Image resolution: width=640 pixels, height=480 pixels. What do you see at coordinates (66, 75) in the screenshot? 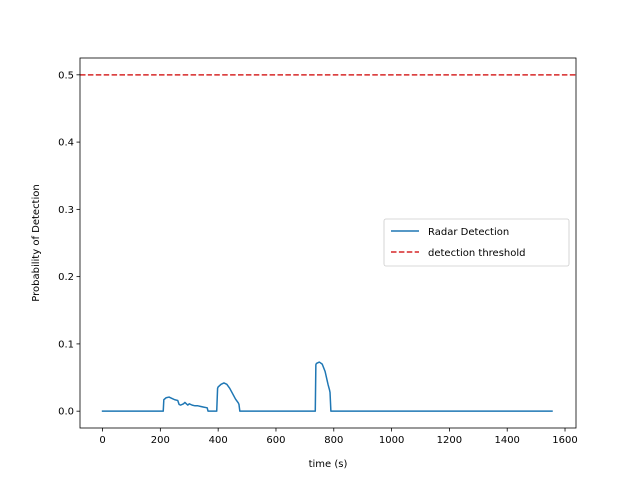
I see `y-tick-label: 0.5` at bounding box center [66, 75].